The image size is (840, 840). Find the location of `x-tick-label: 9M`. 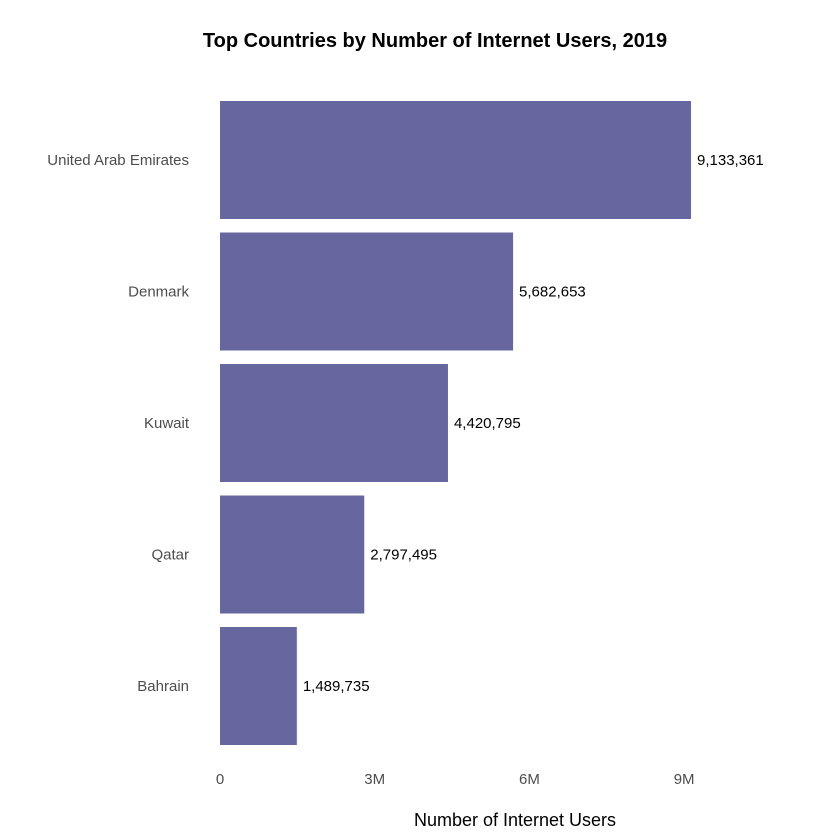

x-tick-label: 9M is located at coordinates (684, 779).